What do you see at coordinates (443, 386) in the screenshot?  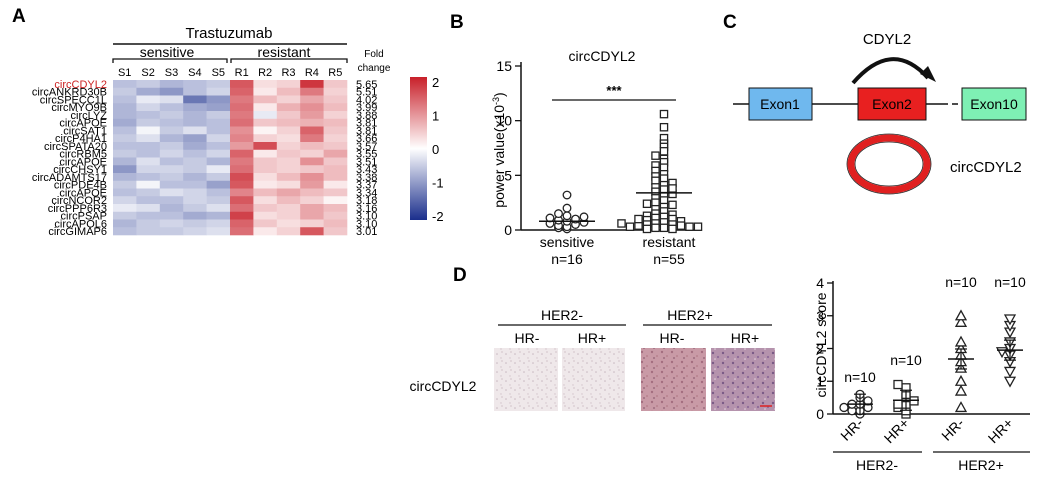 I see `ihc-row-label: circCDYL2` at bounding box center [443, 386].